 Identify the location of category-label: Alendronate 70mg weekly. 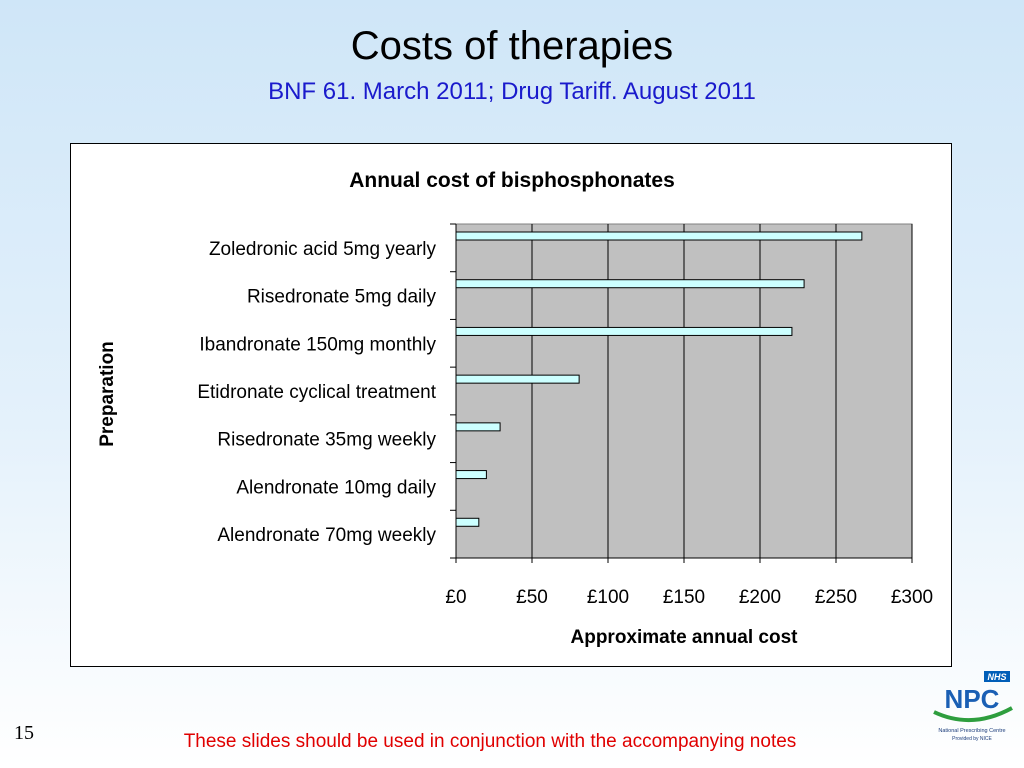
(326, 535).